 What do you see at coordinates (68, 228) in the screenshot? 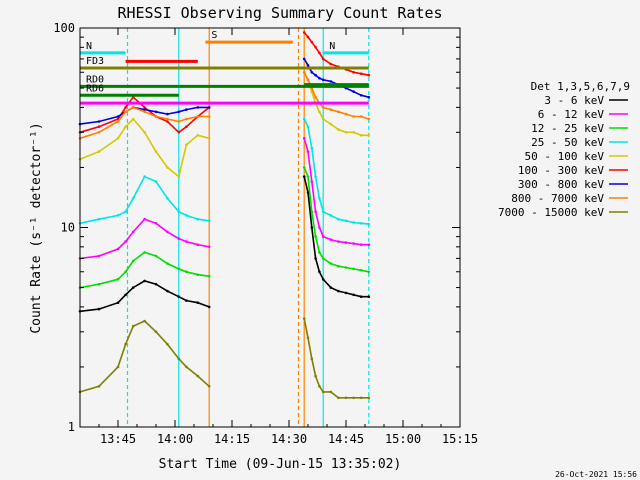
I see `y-tick-label-1: 10` at bounding box center [68, 228].